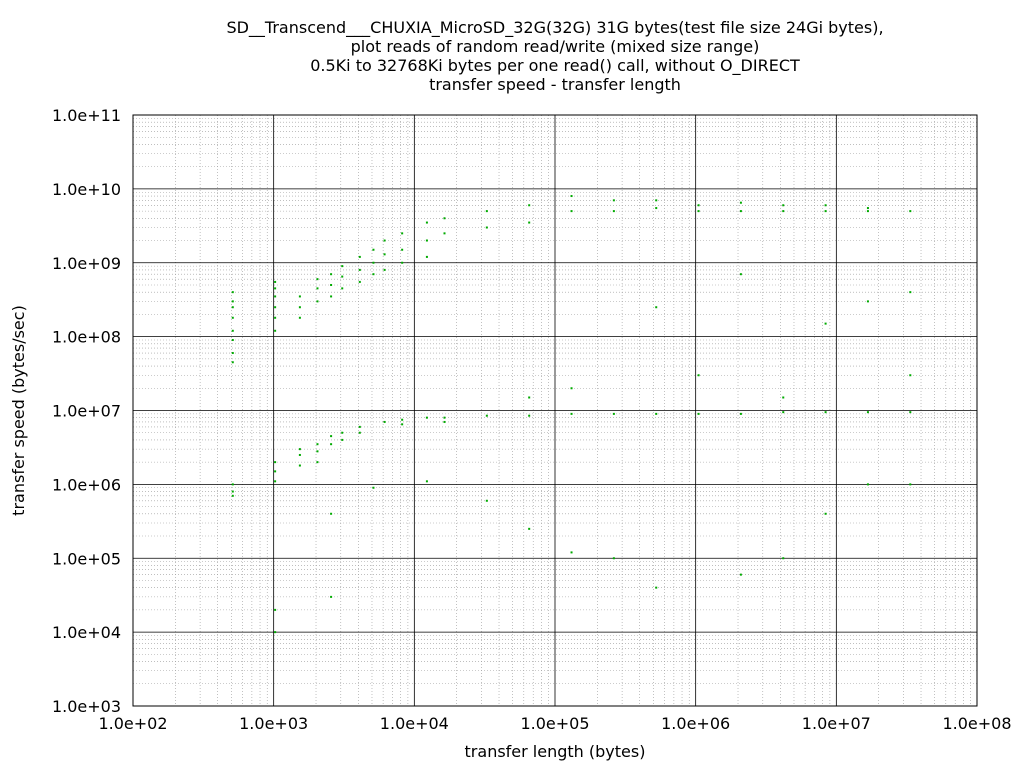 This screenshot has height=768, width=1024. I want to click on chart-title-line: transfer speed - transfer length, so click(555, 84).